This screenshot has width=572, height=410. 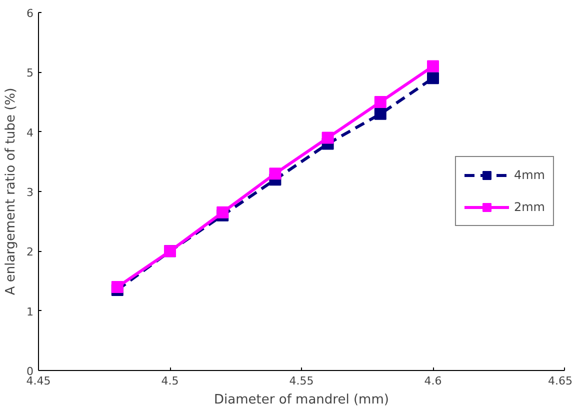 What do you see at coordinates (301, 400) in the screenshot?
I see `x-axis-title: Diameter of mandrel (mm)` at bounding box center [301, 400].